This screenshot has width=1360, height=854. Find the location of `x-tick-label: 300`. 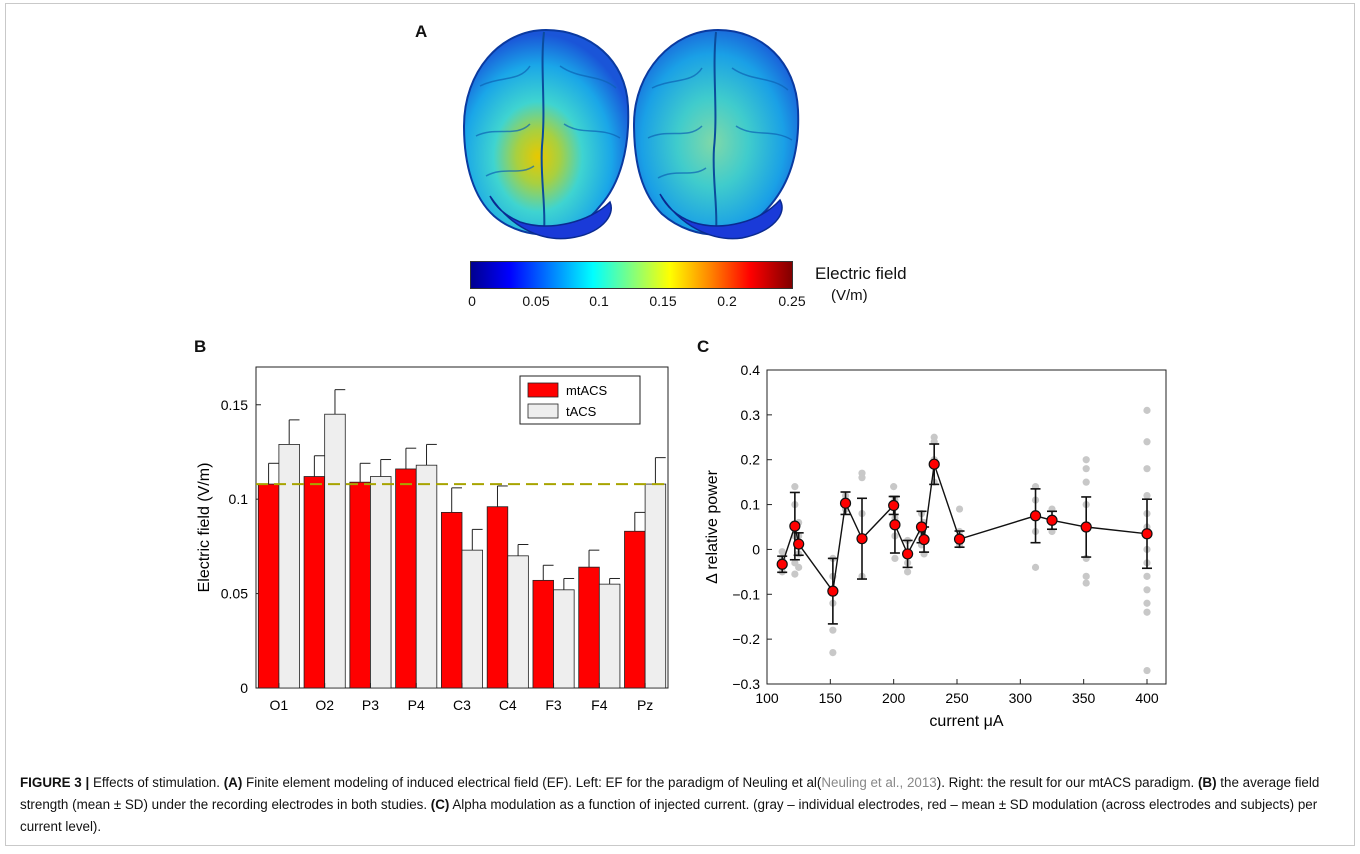

x-tick-label: 300 is located at coordinates (1021, 698).